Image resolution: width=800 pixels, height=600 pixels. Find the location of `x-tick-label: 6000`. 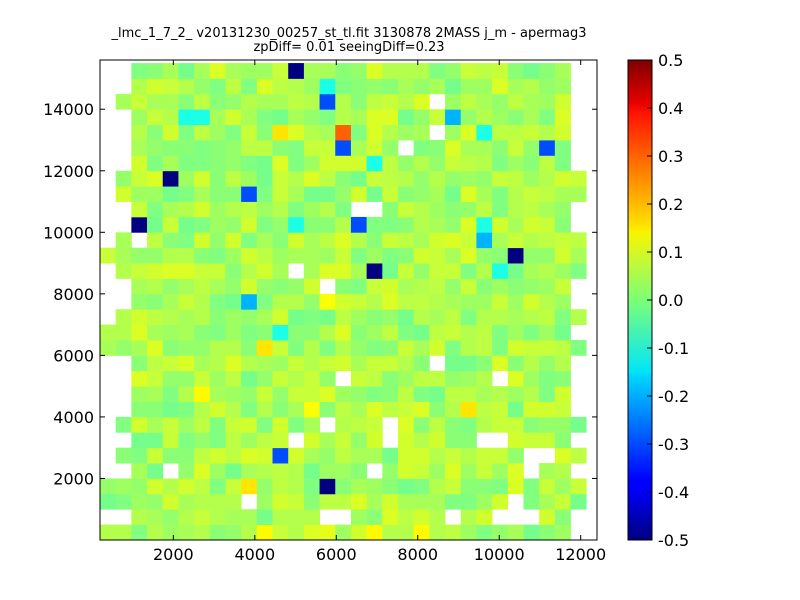

x-tick-label: 6000 is located at coordinates (336, 554).